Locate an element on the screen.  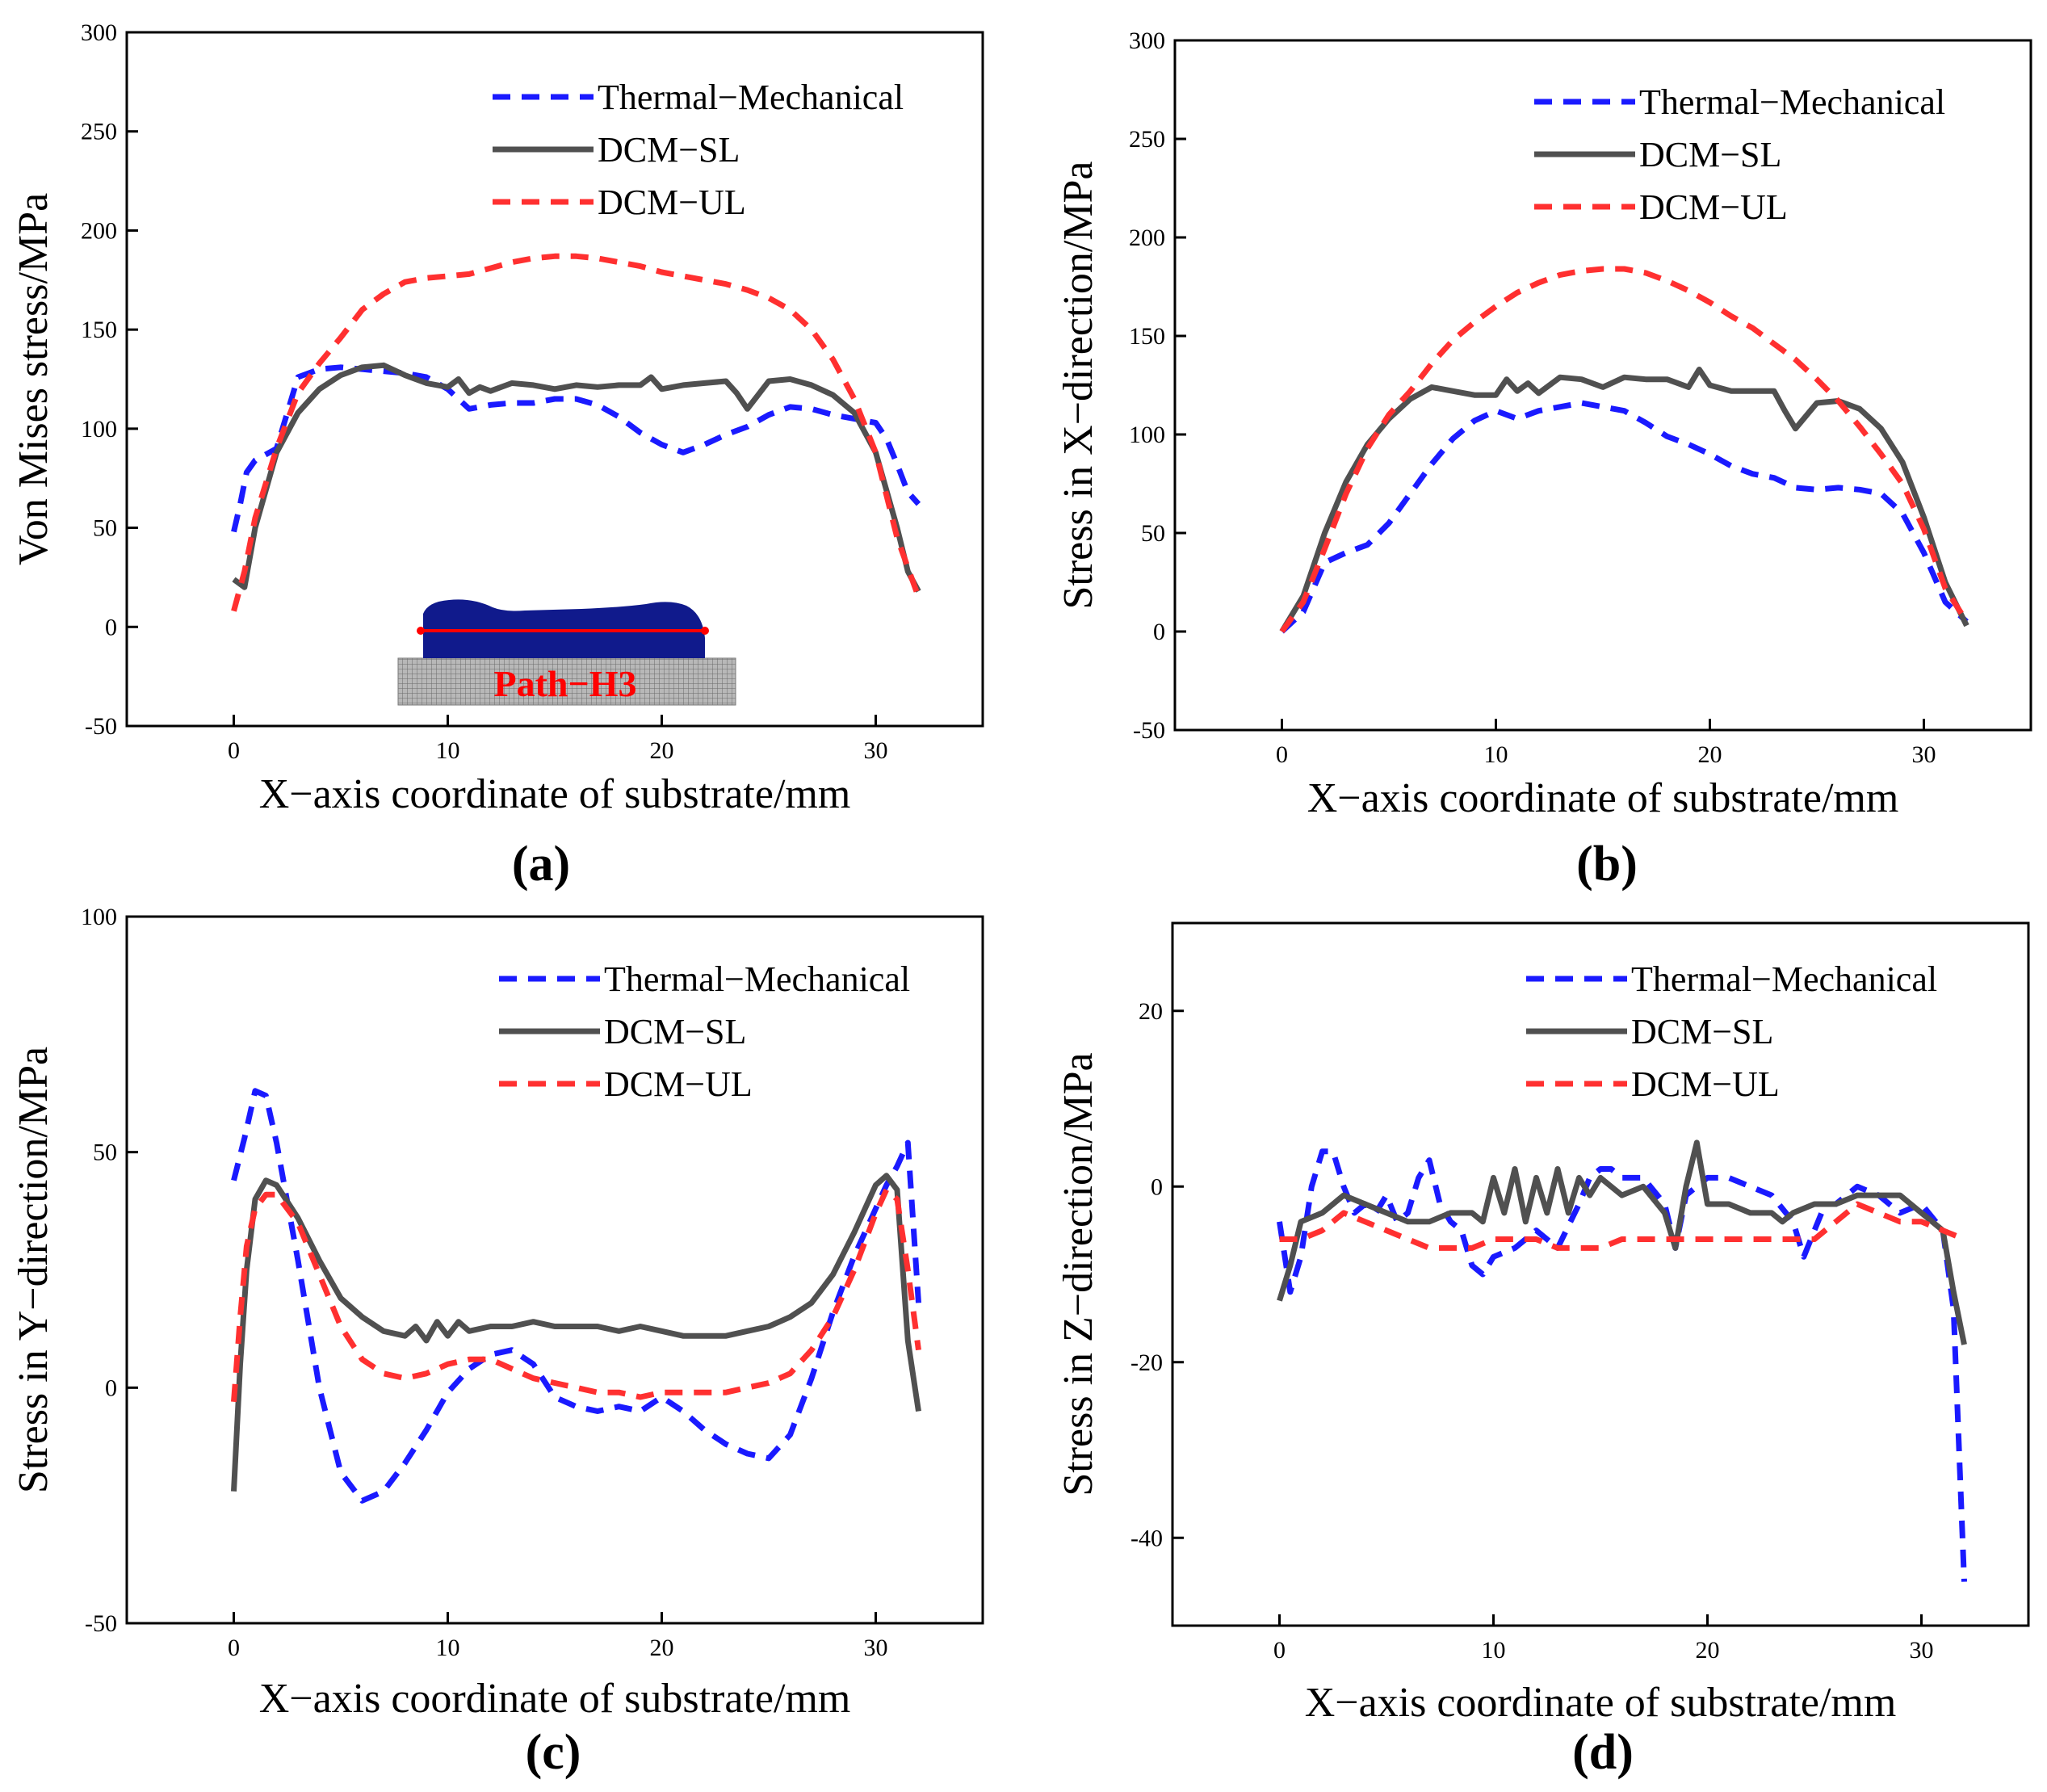
x-tick-label-b: 10 is located at coordinates (1496, 754).